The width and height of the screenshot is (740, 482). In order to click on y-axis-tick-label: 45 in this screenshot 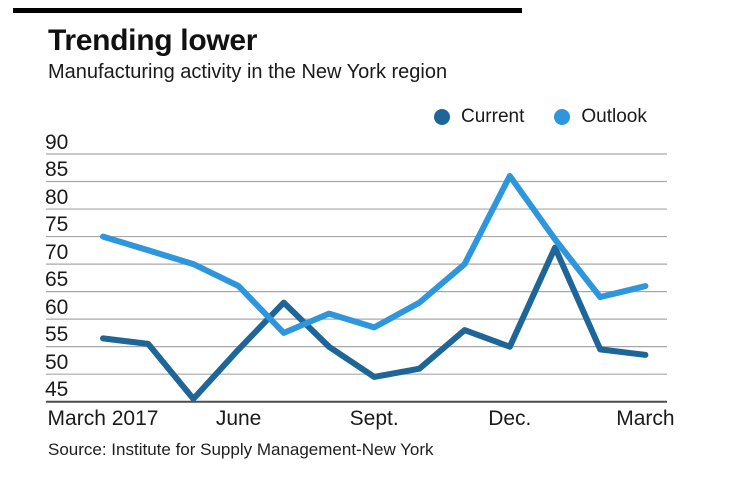, I will do `click(57, 390)`.